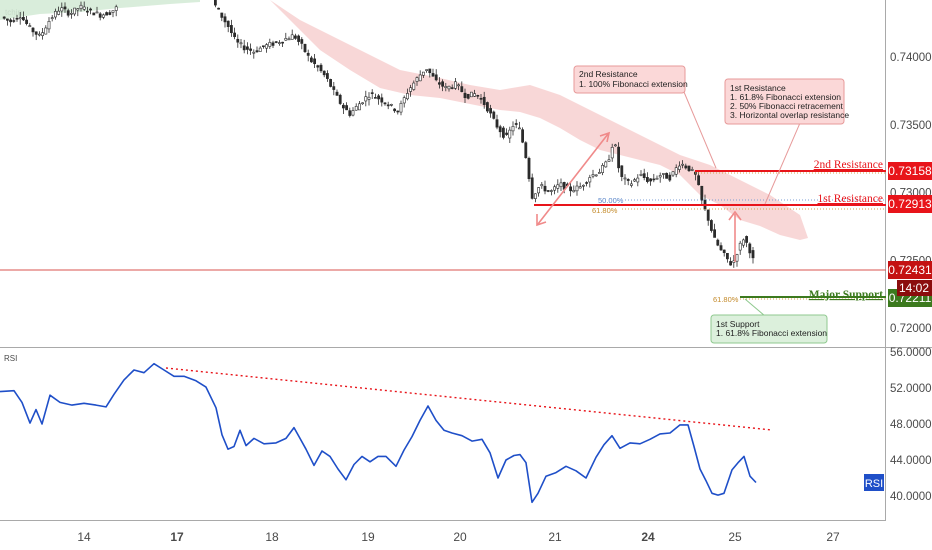  I want to click on rsi-badge: RSI, so click(874, 482).